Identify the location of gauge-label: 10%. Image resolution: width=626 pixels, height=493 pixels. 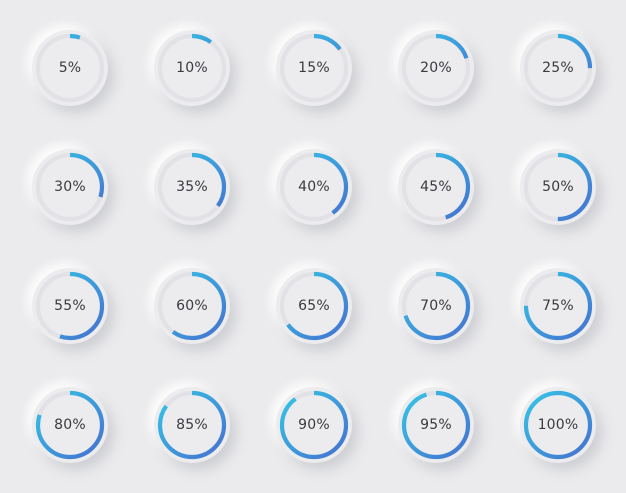
(192, 68).